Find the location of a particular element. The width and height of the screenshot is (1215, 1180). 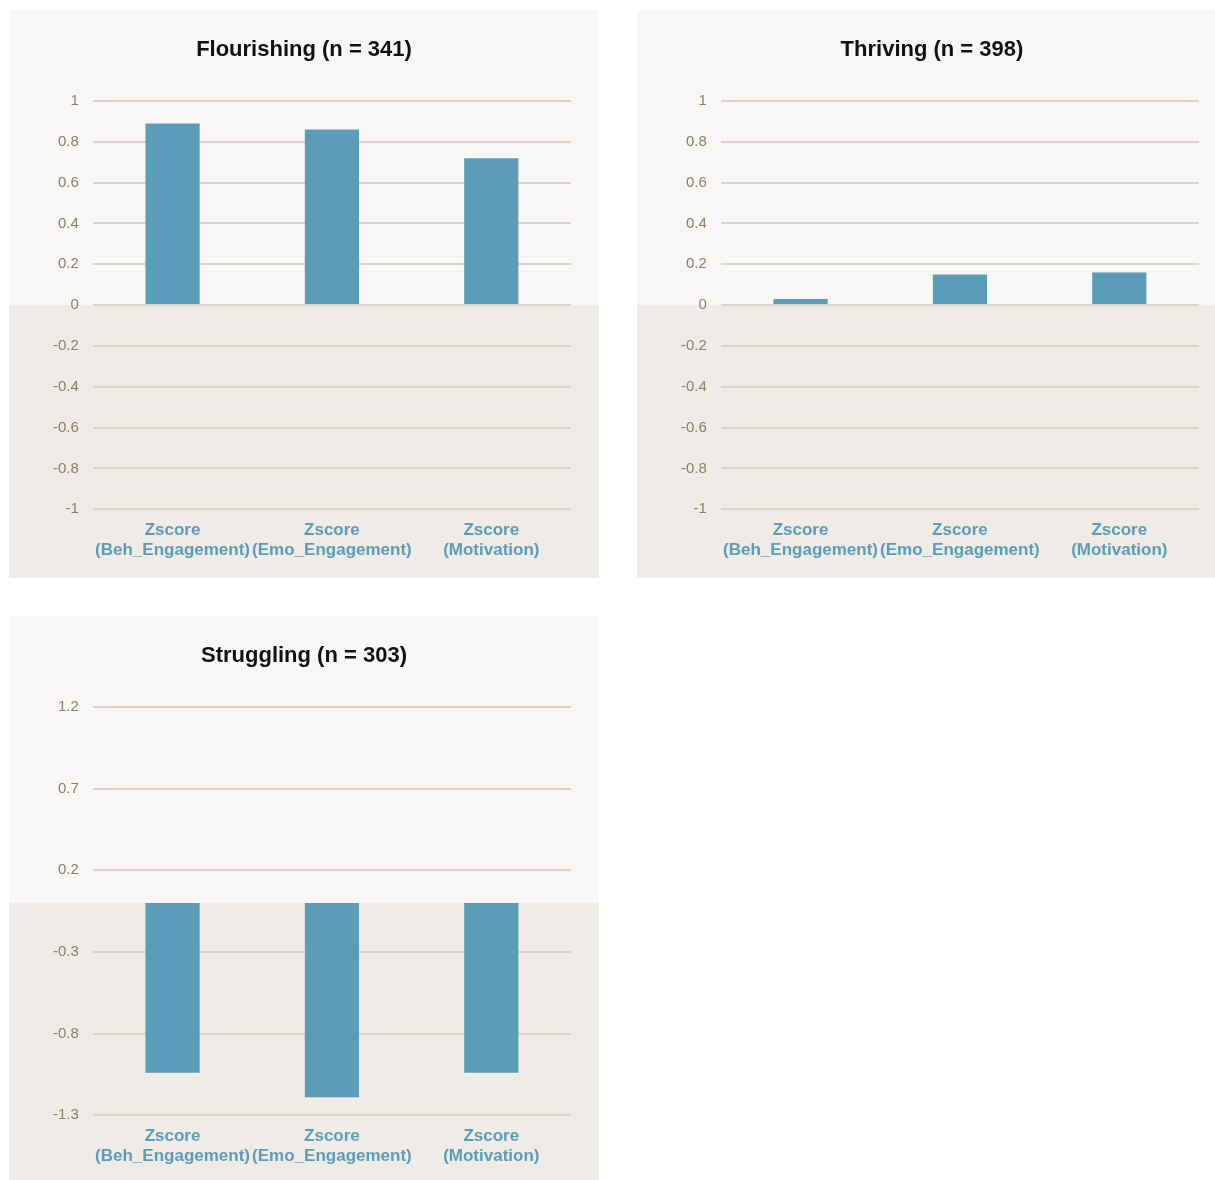

chart-title: Flourishing (n = 341) is located at coordinates (304, 49).